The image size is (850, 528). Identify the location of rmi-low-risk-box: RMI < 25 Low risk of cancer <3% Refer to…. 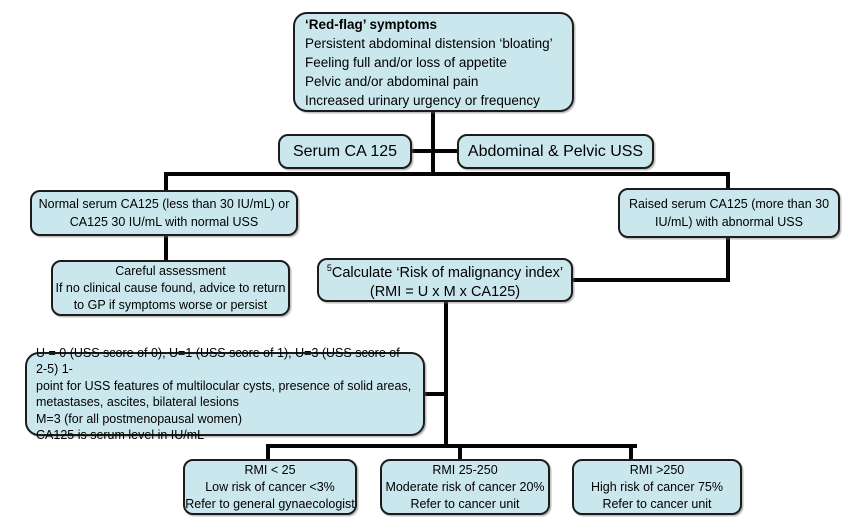
(270, 487).